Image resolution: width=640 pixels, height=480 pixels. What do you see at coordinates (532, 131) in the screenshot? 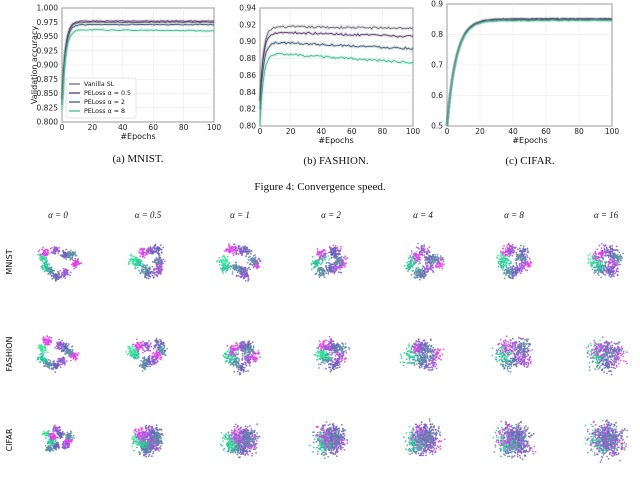
I see `x-ticks-cifar: 0 20 40 60 80 100` at bounding box center [532, 131].